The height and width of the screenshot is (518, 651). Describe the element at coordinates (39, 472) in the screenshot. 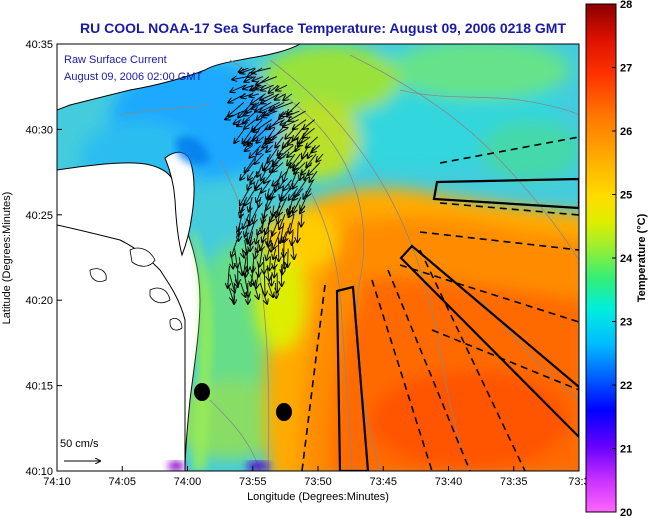

I see `y-tick-label: 40:10` at that location.